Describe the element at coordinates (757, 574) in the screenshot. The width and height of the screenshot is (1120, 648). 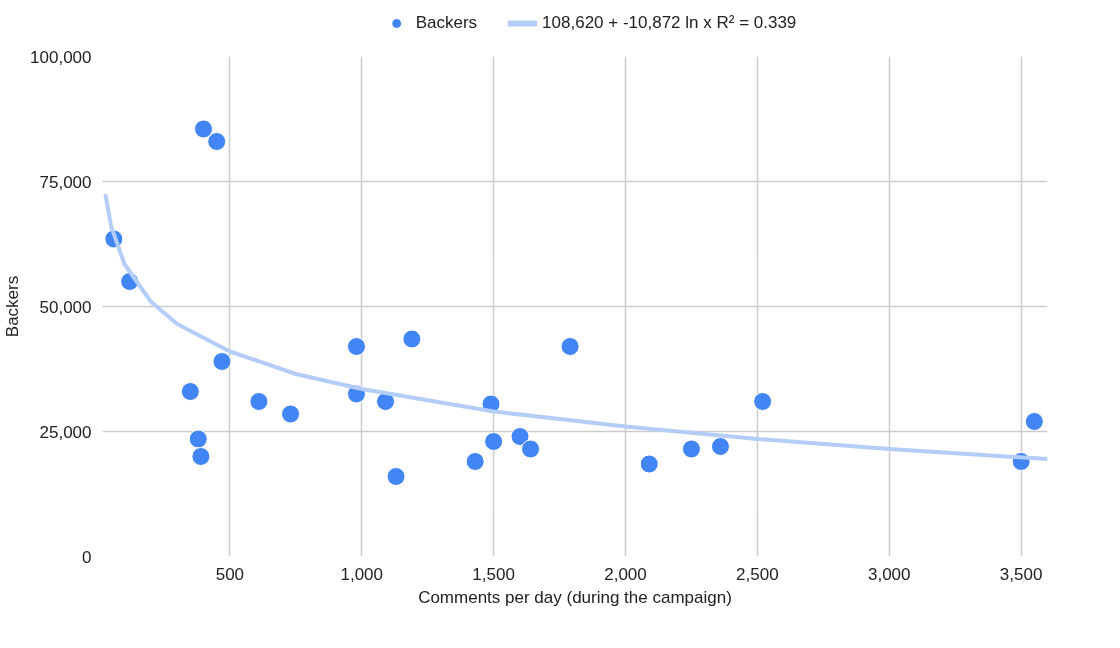
I see `x-tick-label: 2,500` at that location.